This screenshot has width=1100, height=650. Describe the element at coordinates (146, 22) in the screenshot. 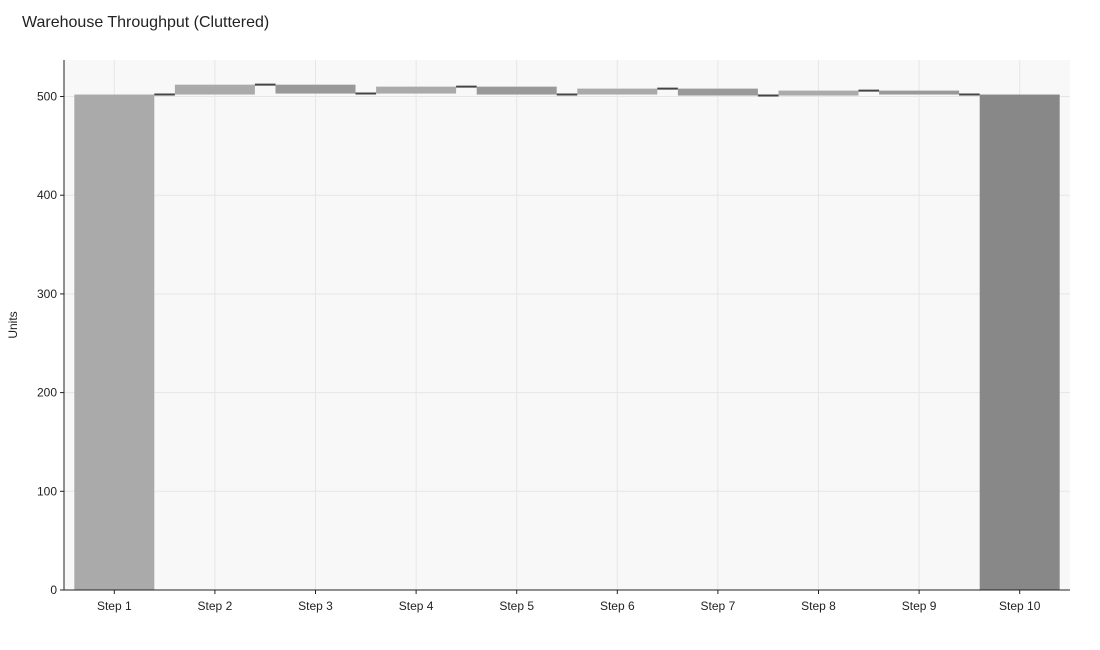

I see `chart-title: Warehouse Throughput (Cluttered)` at that location.